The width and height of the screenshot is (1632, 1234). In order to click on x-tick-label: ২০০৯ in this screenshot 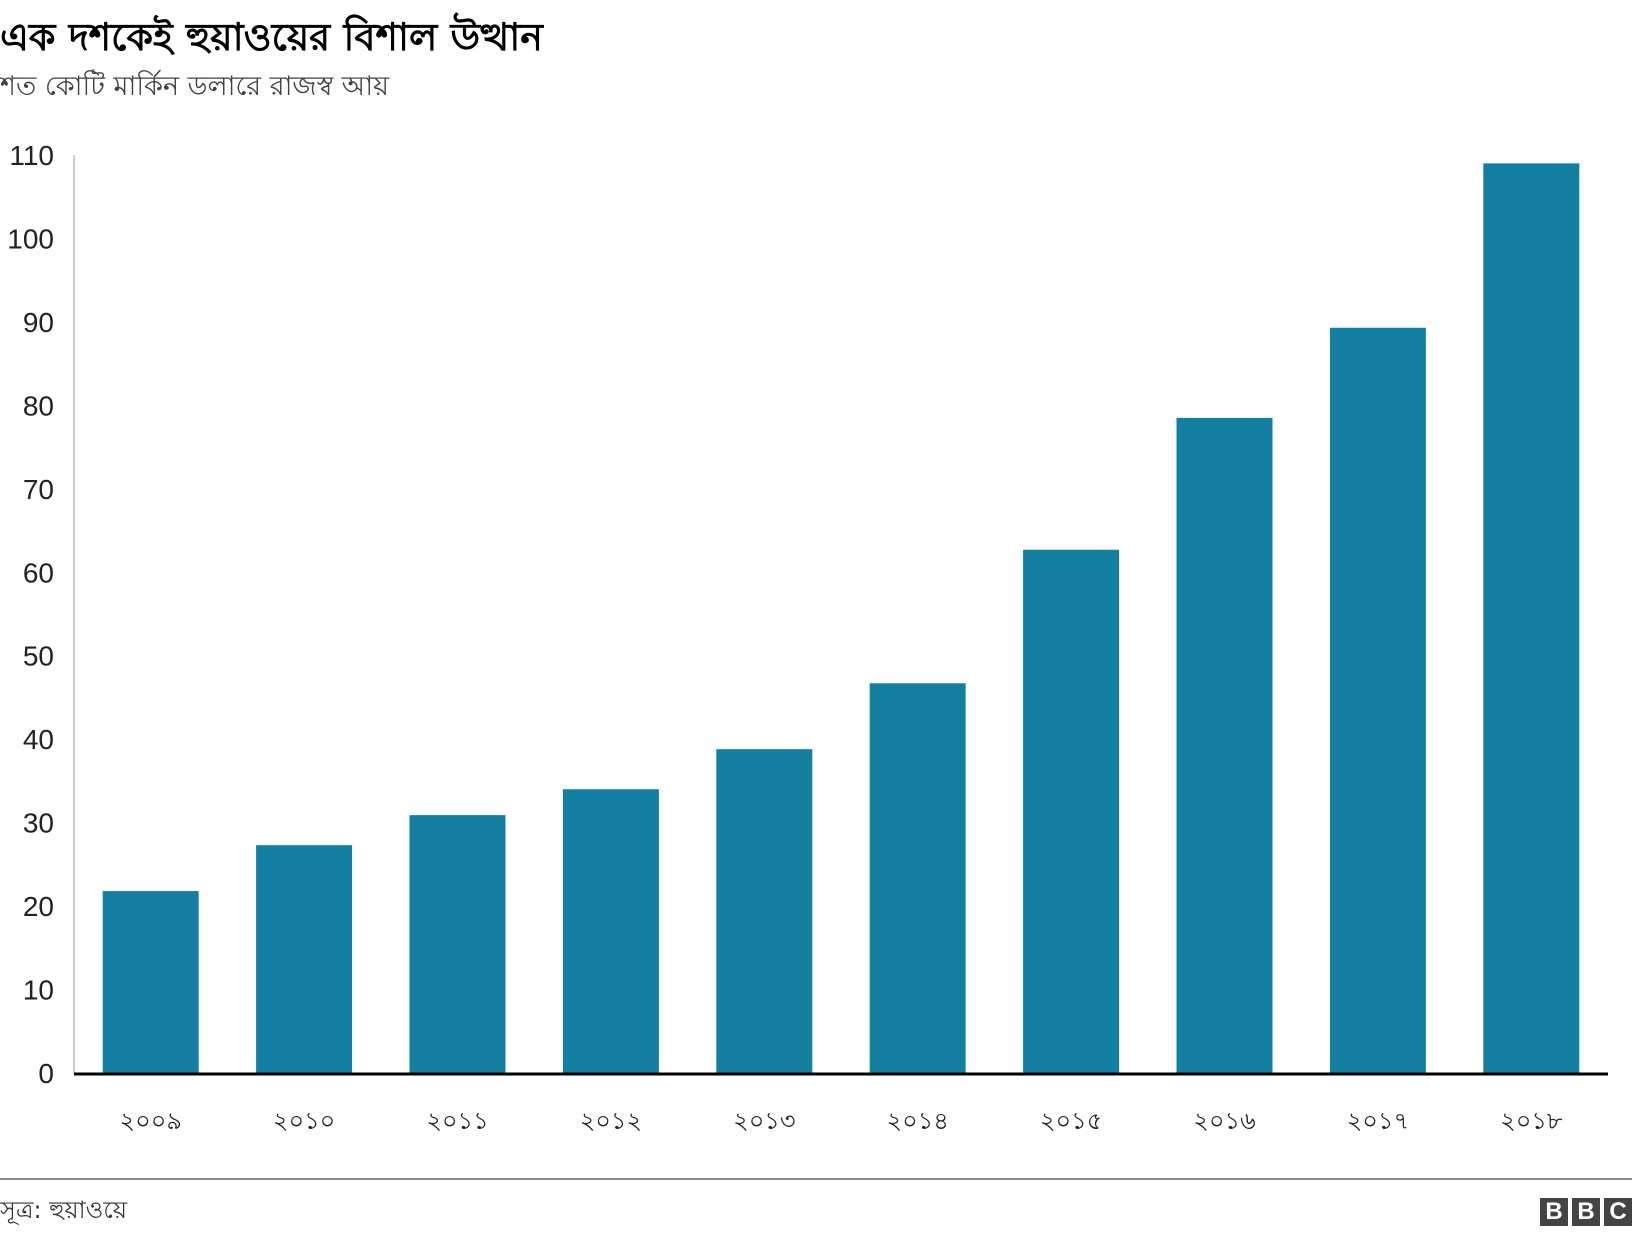, I will do `click(151, 1121)`.